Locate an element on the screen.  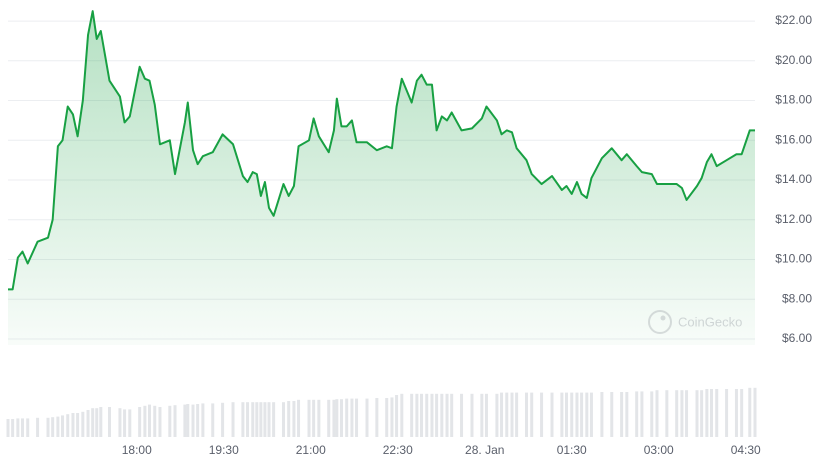
watermark-text: CoinGecko is located at coordinates (710, 321).